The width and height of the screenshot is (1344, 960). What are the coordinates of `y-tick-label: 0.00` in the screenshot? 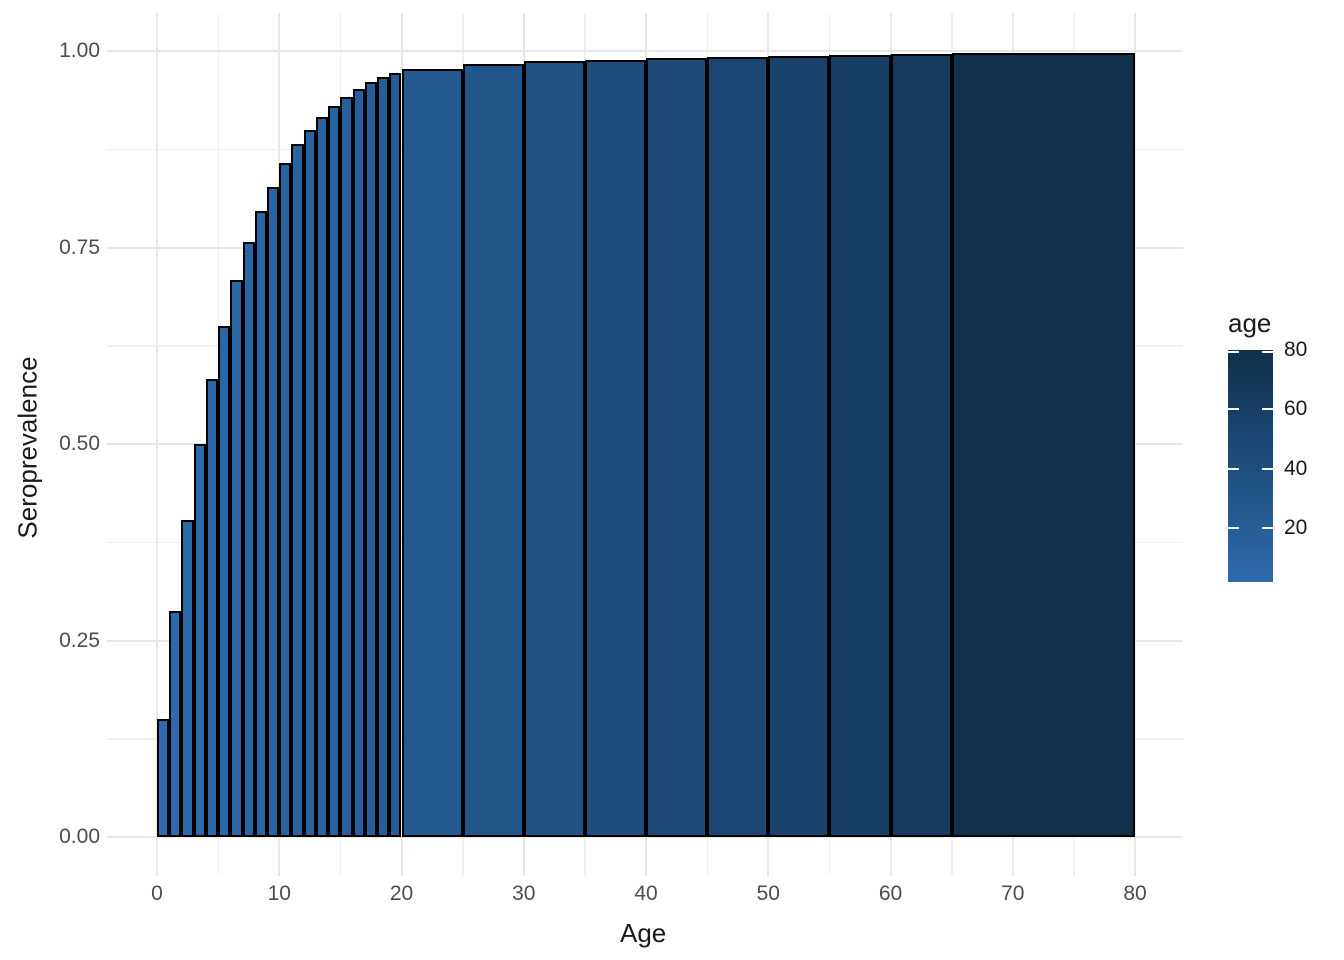 It's located at (79, 836).